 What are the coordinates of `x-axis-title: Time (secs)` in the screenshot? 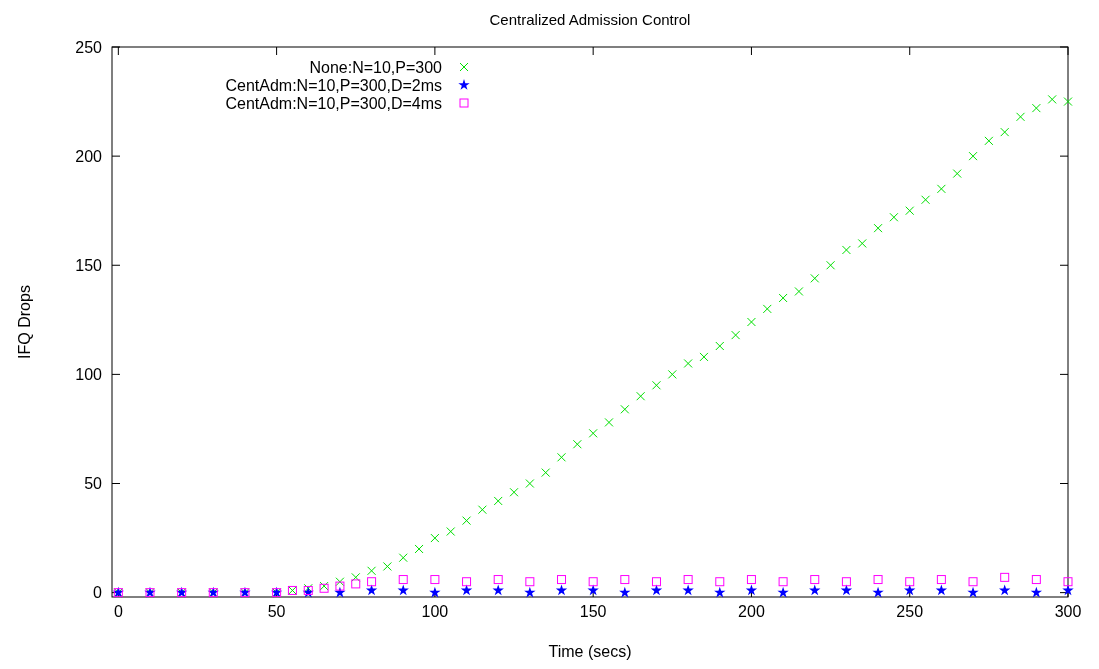 It's located at (590, 651).